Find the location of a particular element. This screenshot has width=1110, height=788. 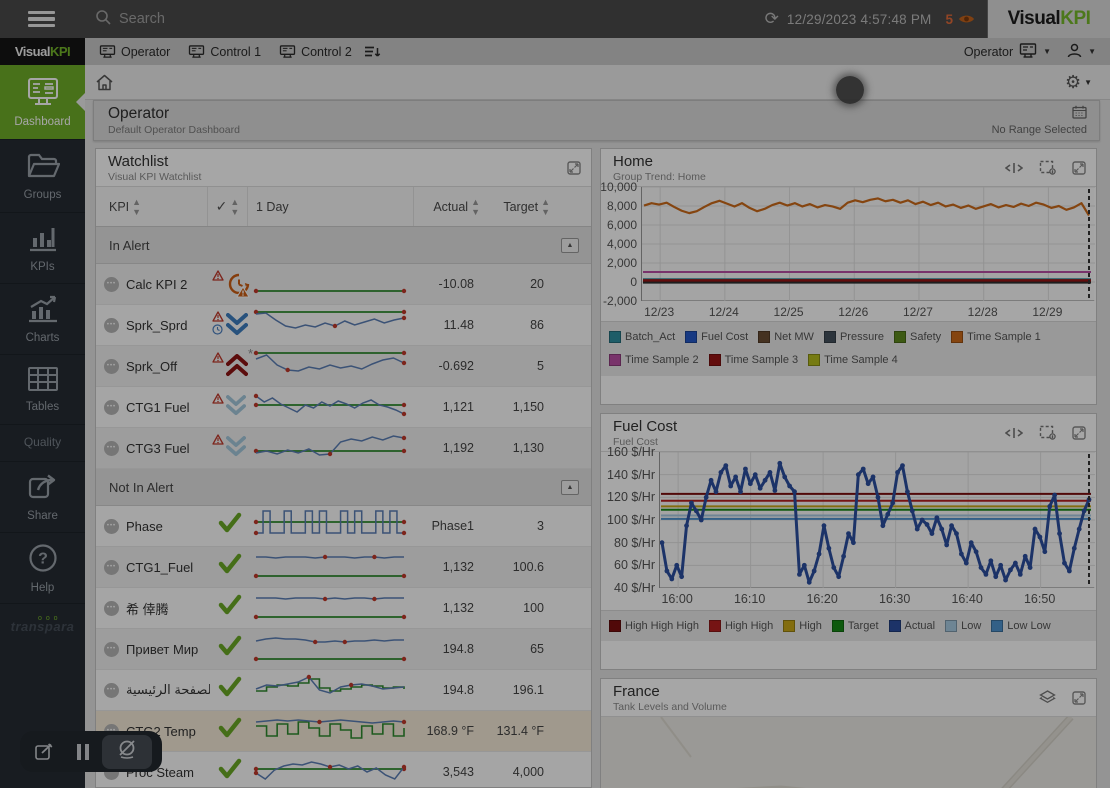

legend-item: Low Low is located at coordinates (1021, 626).